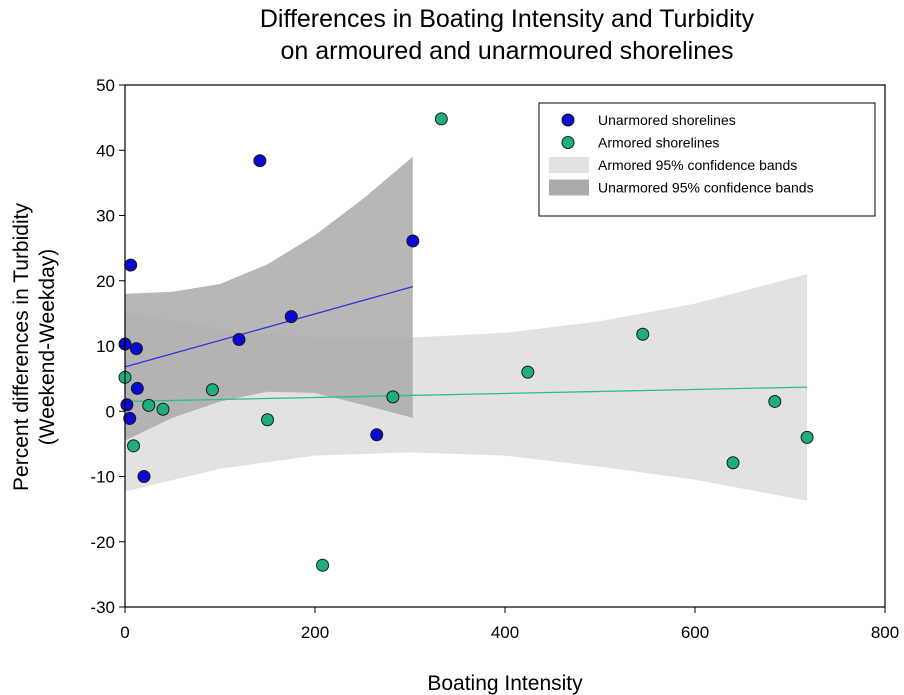 The width and height of the screenshot is (904, 695). Describe the element at coordinates (695, 632) in the screenshot. I see `x-tick-label: 600` at that location.